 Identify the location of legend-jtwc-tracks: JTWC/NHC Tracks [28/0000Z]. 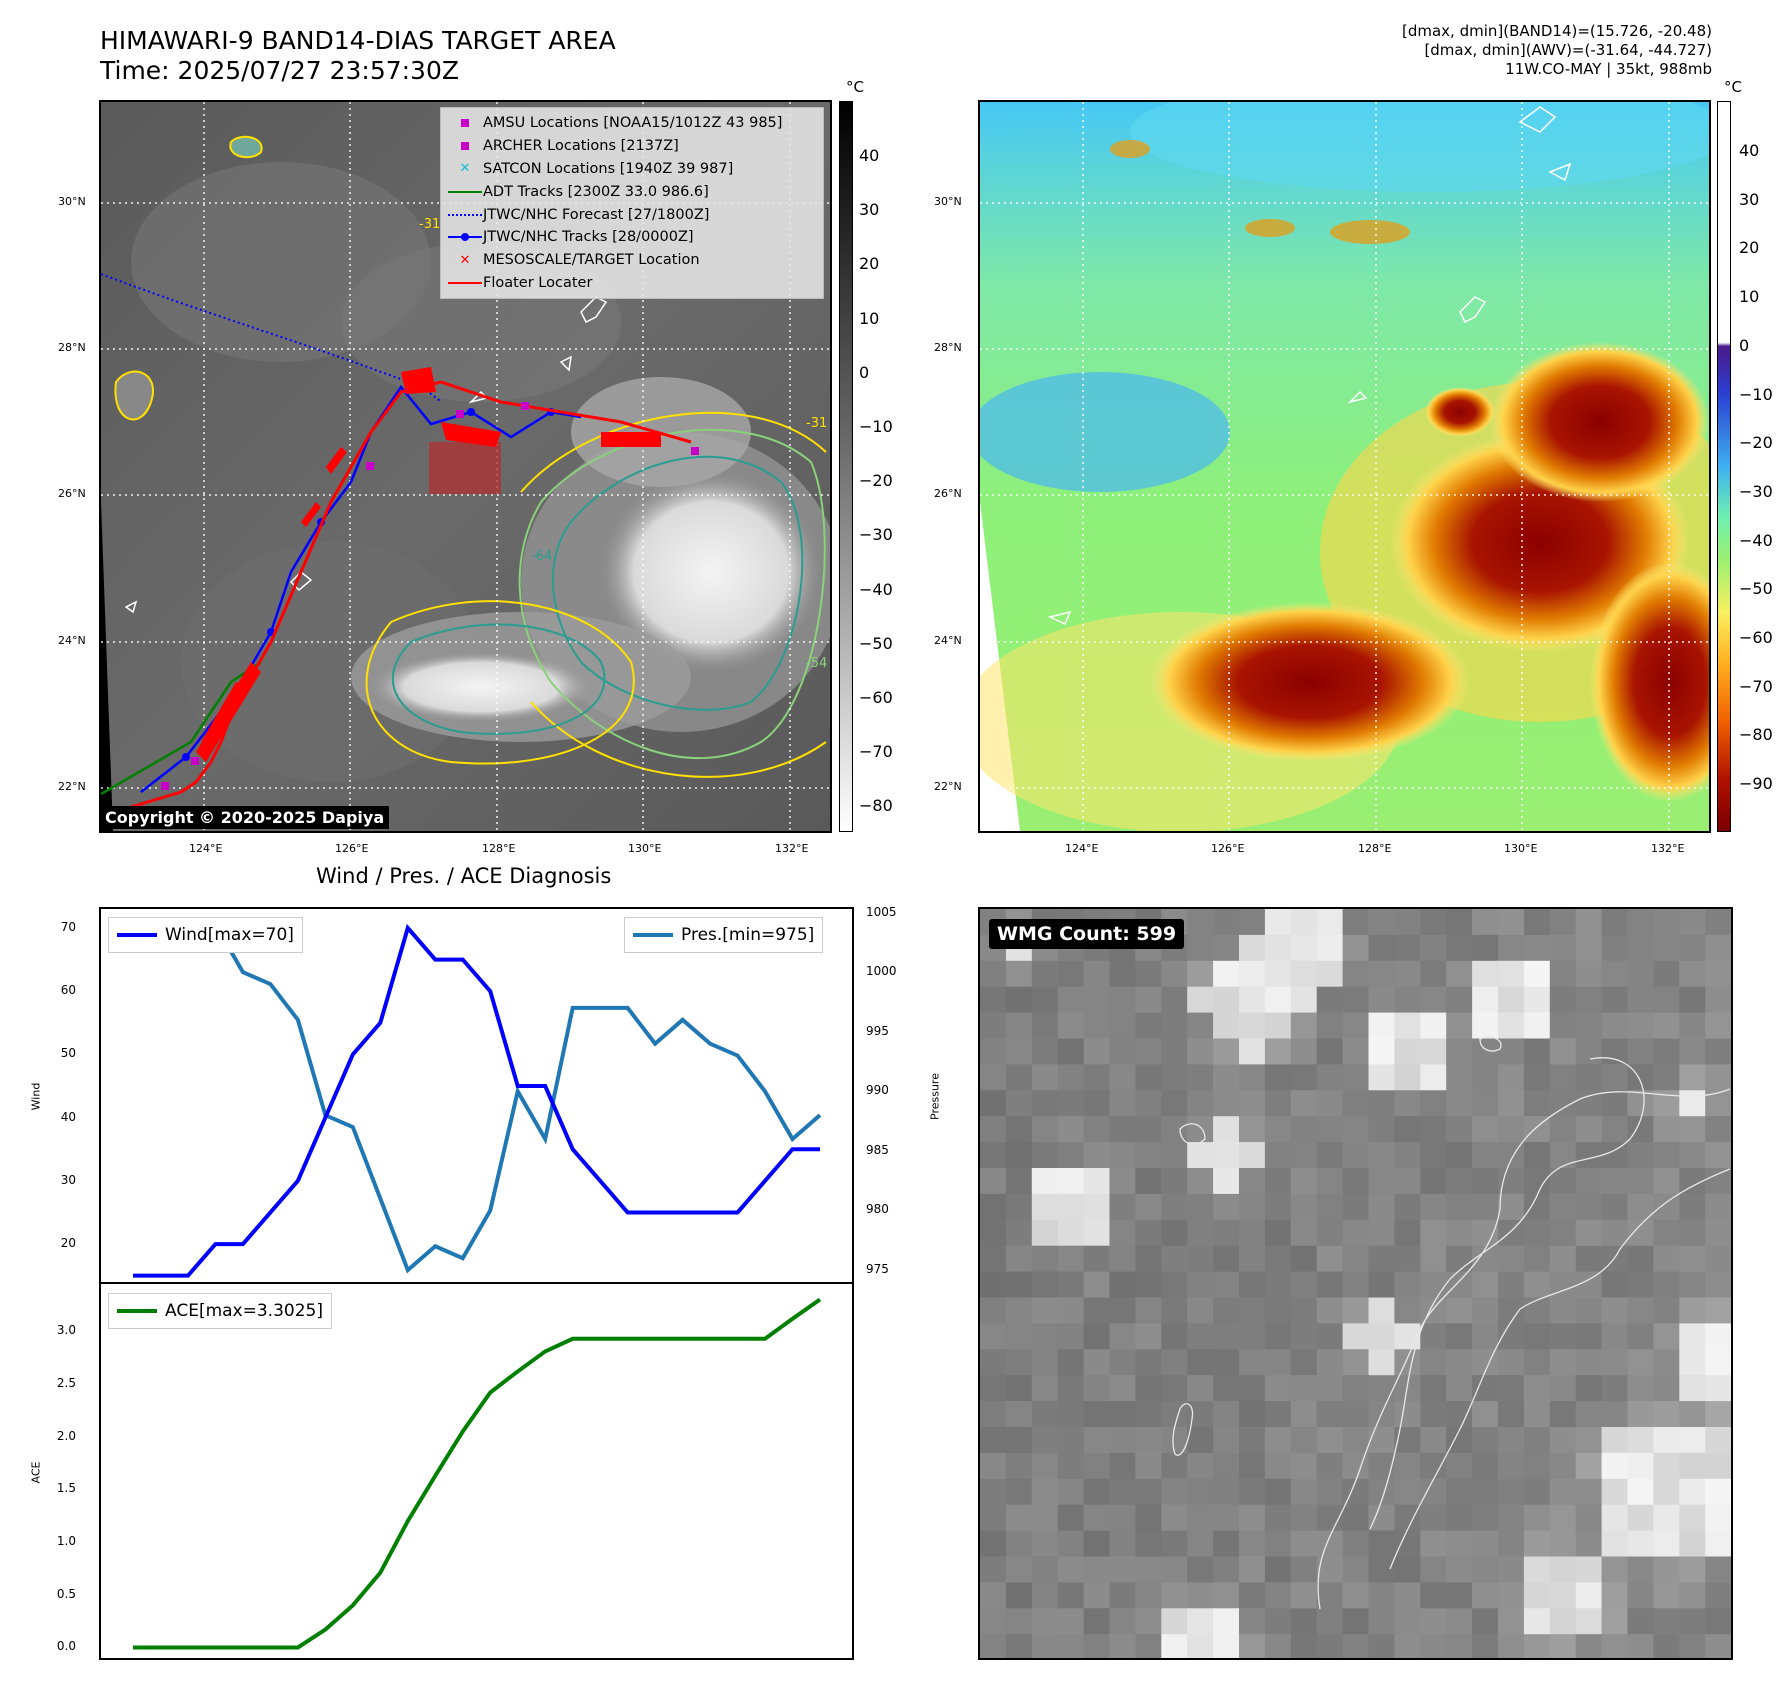
(632, 237).